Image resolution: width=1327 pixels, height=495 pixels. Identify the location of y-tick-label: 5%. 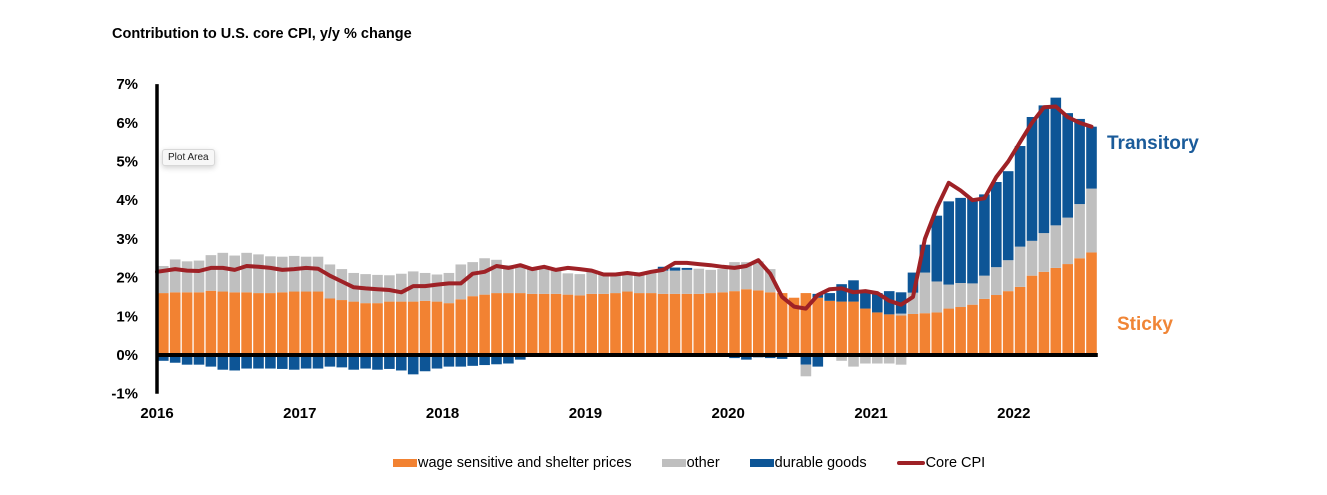
(127, 162).